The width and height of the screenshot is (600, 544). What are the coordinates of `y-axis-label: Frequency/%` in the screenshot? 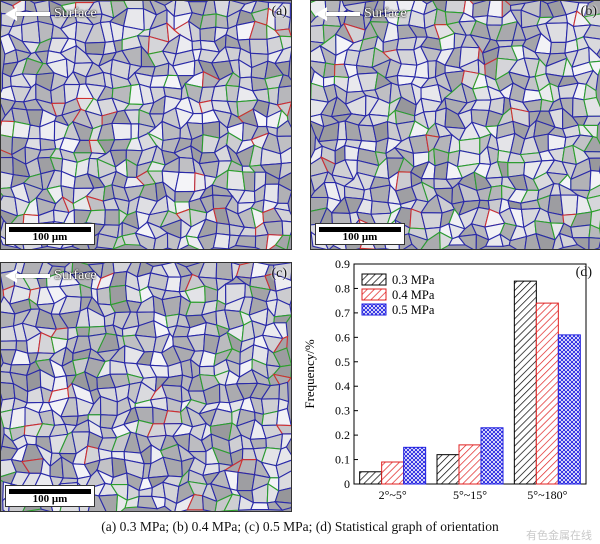 It's located at (309, 373).